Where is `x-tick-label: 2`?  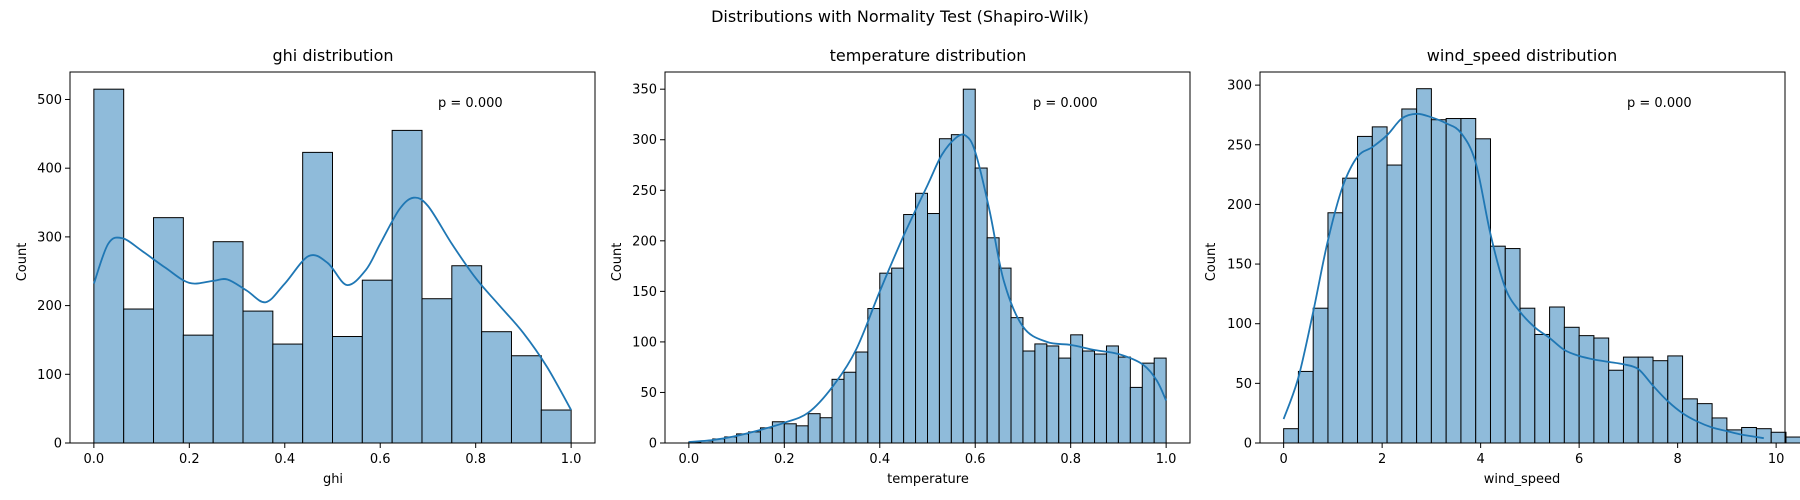 x-tick-label: 2 is located at coordinates (1382, 459).